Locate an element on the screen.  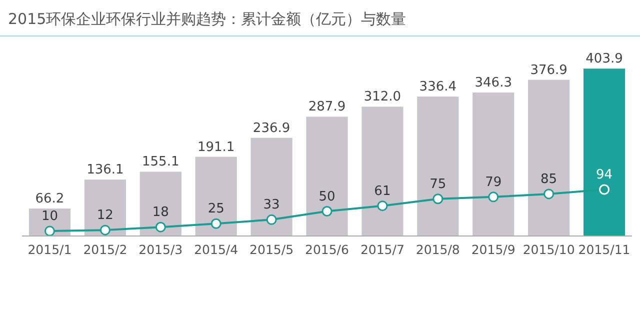
data-label: 66.2 is located at coordinates (49, 199).